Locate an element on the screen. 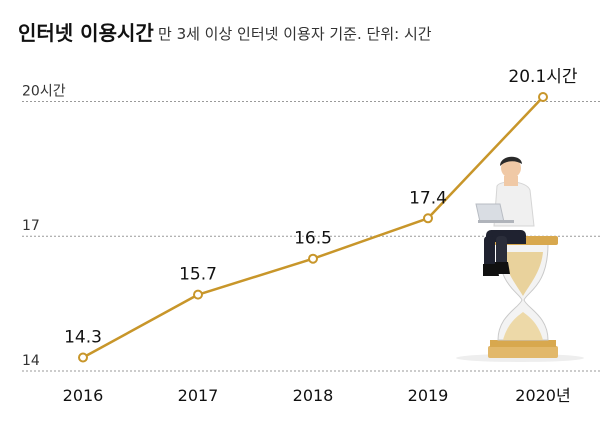 This screenshot has height=424, width=616. y-tick-label: 14 is located at coordinates (31, 361).